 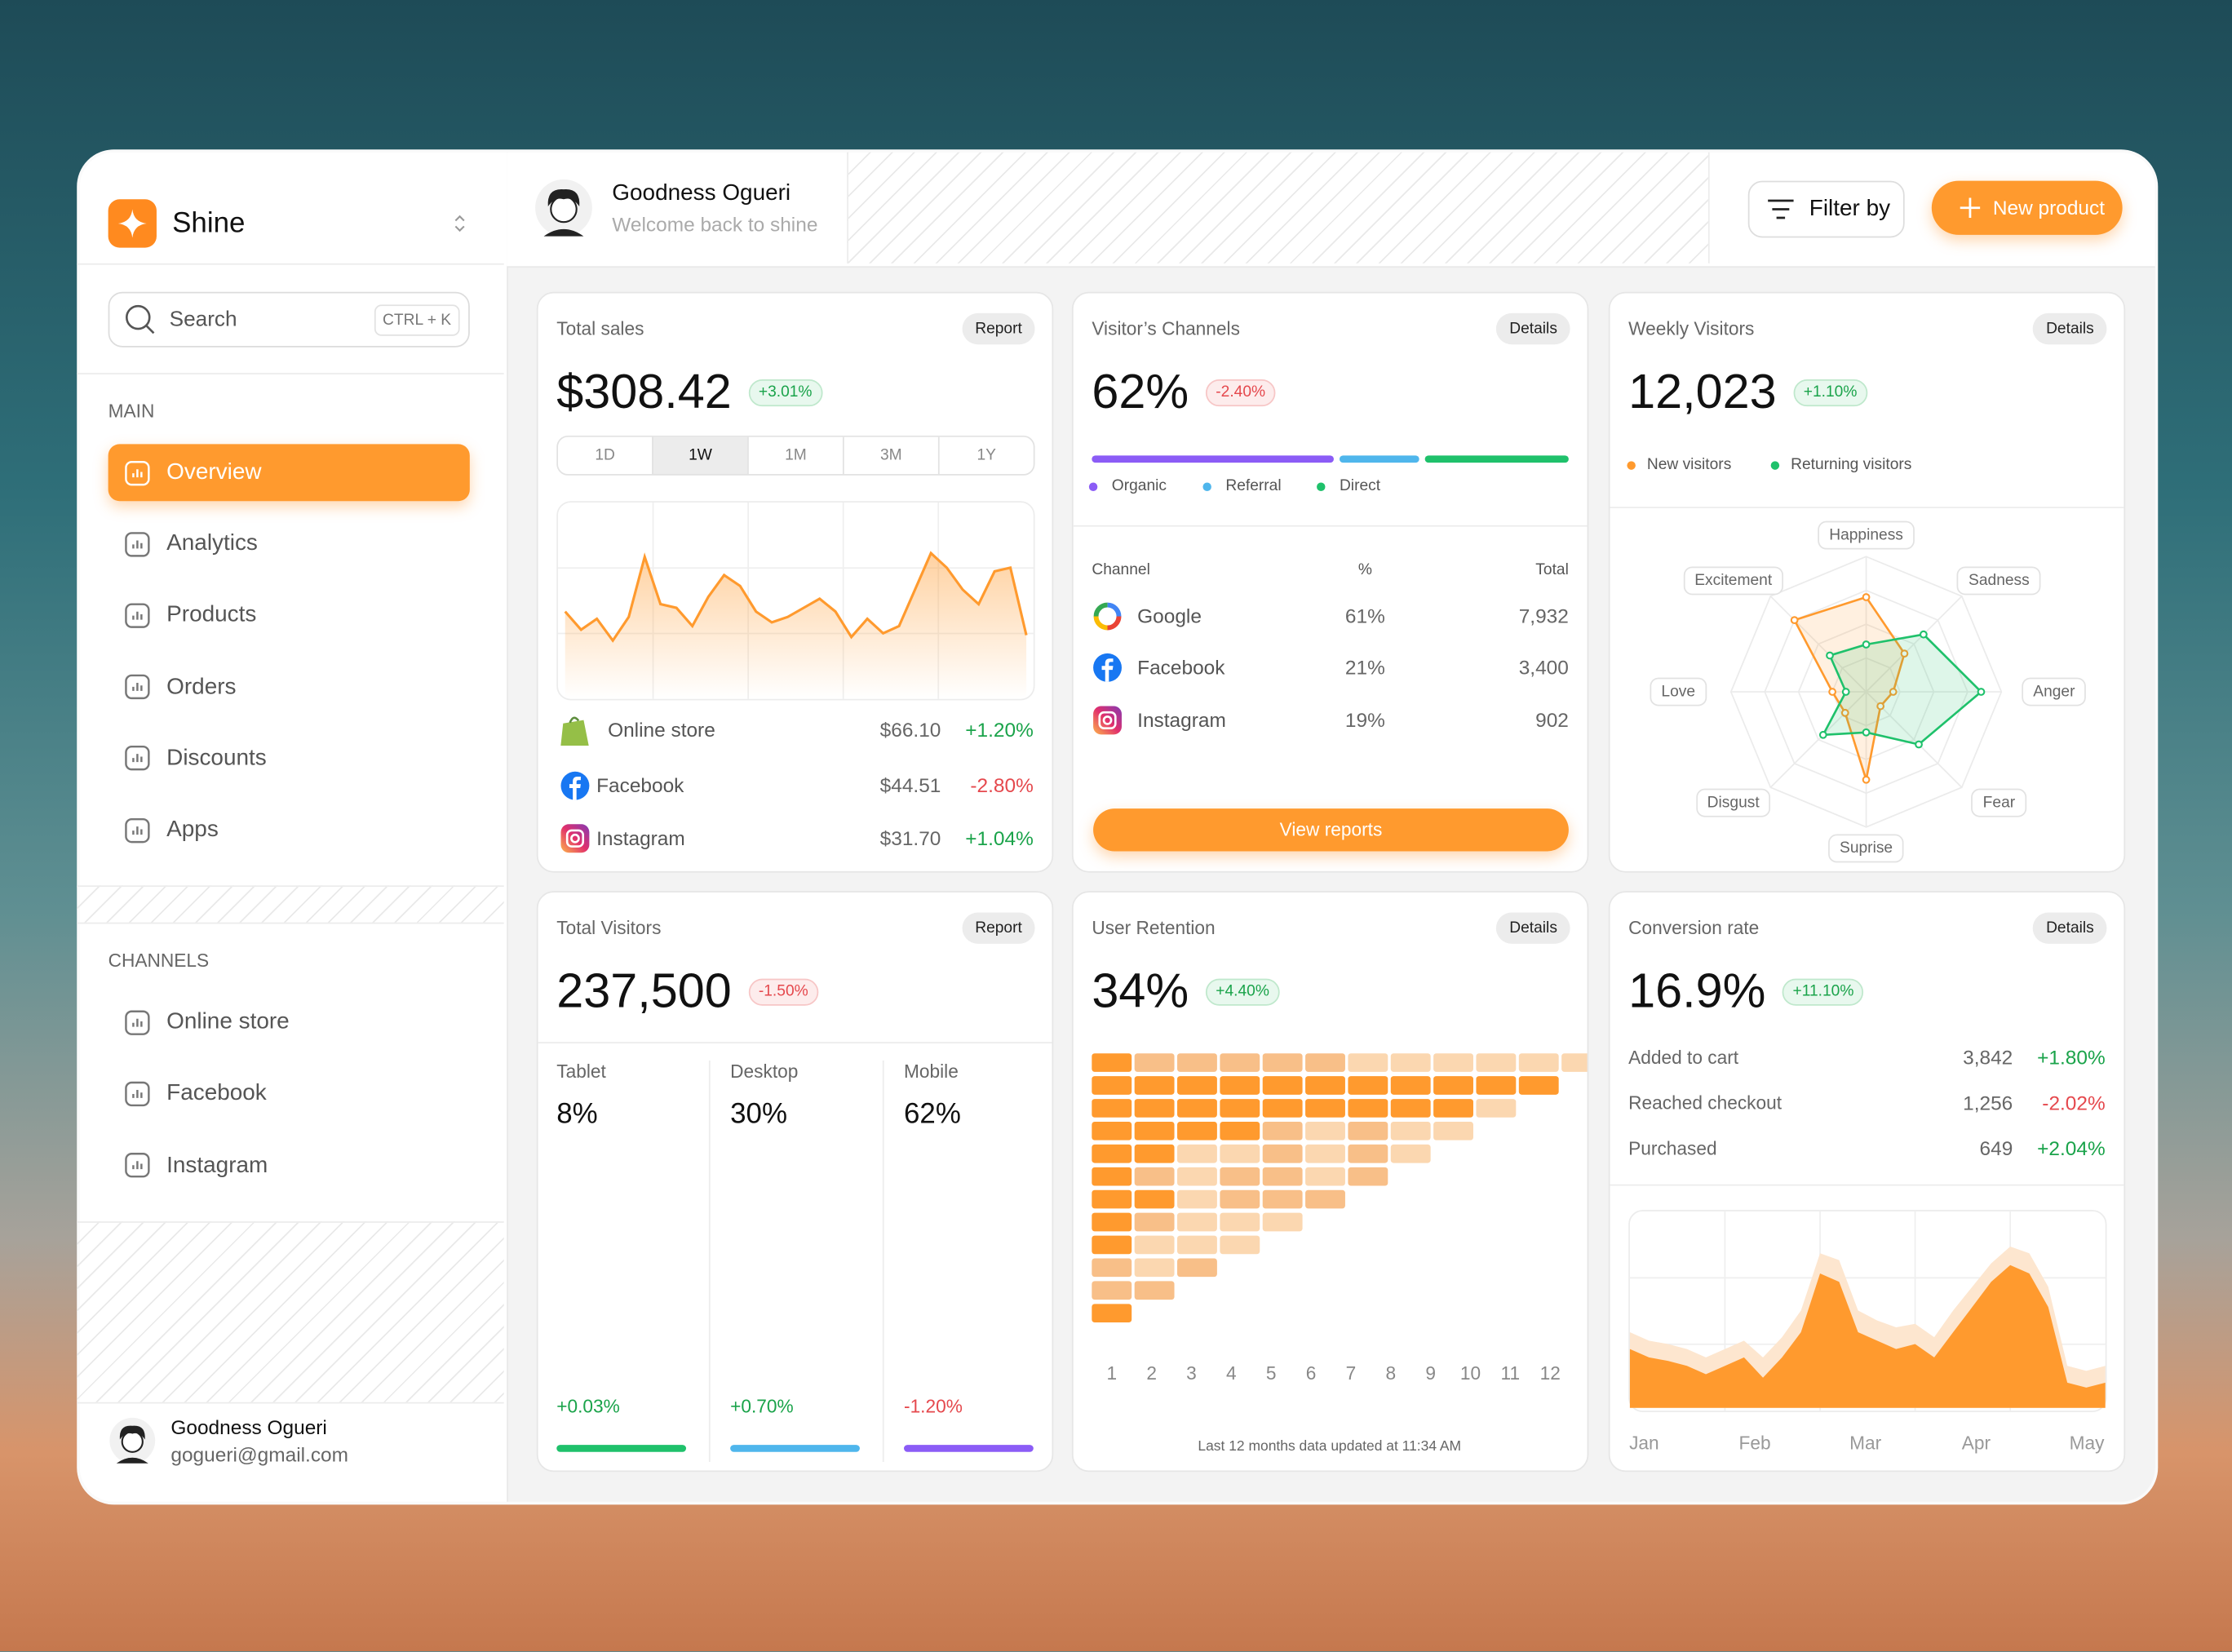 I want to click on table-header: %, so click(x=1364, y=570).